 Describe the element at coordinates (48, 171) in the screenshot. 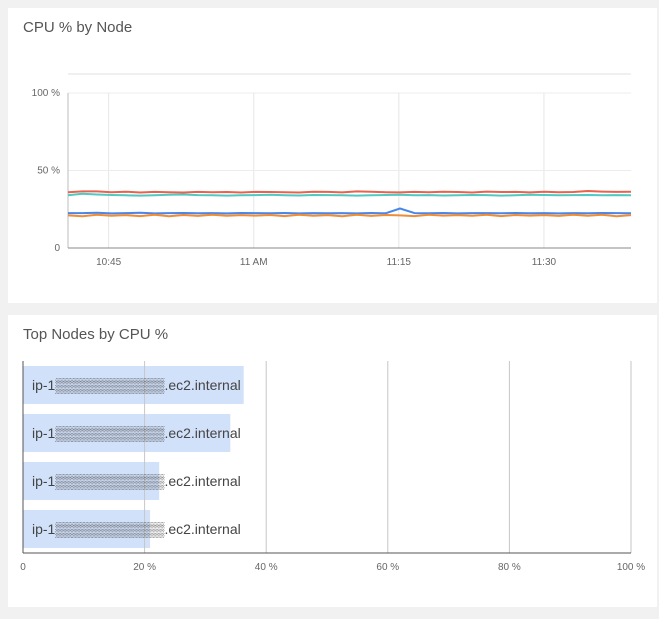

I see `y-tick-label: 50 %` at that location.